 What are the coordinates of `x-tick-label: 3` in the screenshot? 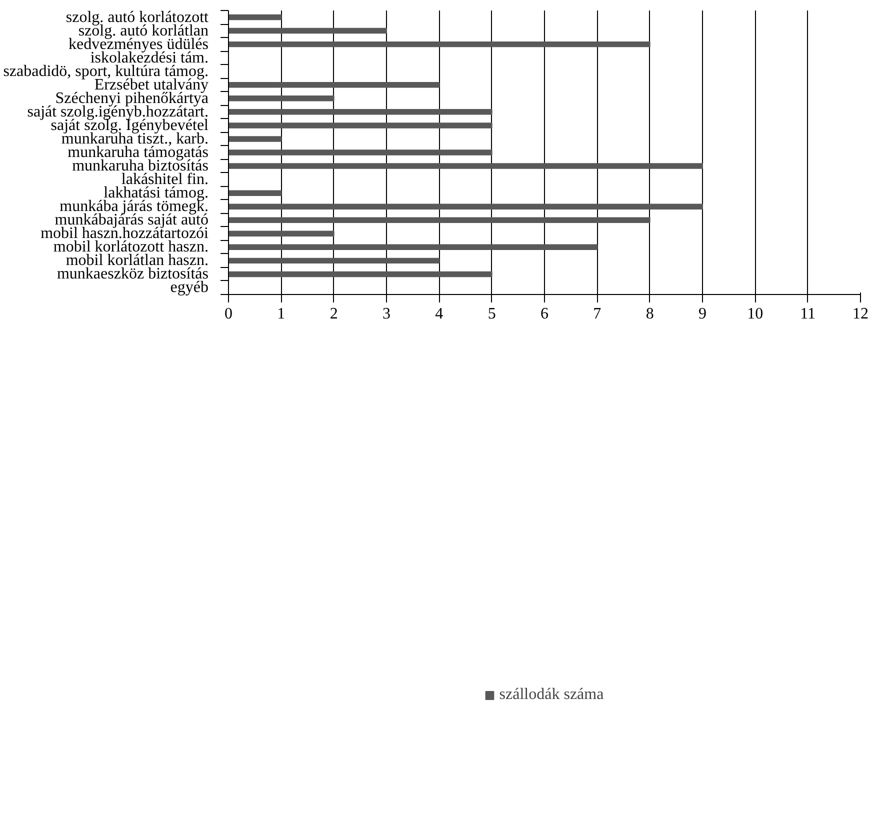 It's located at (386, 314).